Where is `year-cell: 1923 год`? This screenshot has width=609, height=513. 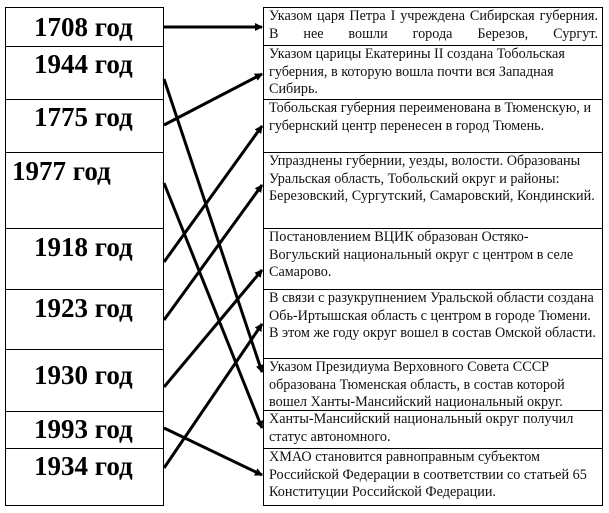 year-cell: 1923 год is located at coordinates (84, 319).